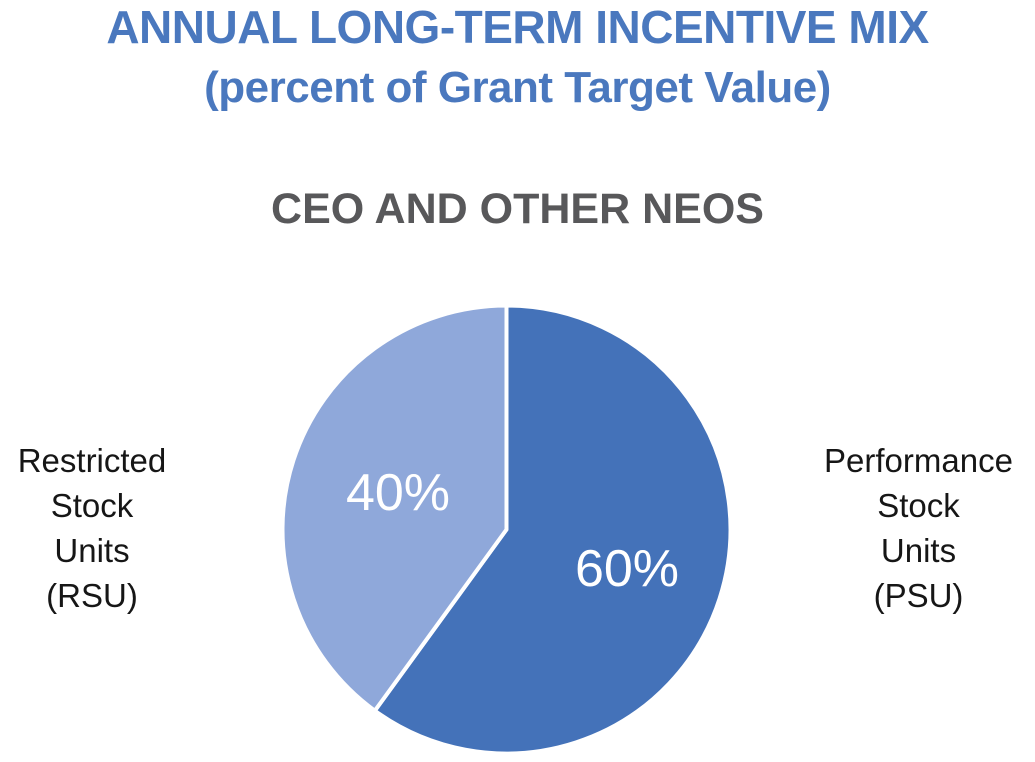 The height and width of the screenshot is (762, 1035). I want to click on slice-data-label-rsu: 40%, so click(398, 493).